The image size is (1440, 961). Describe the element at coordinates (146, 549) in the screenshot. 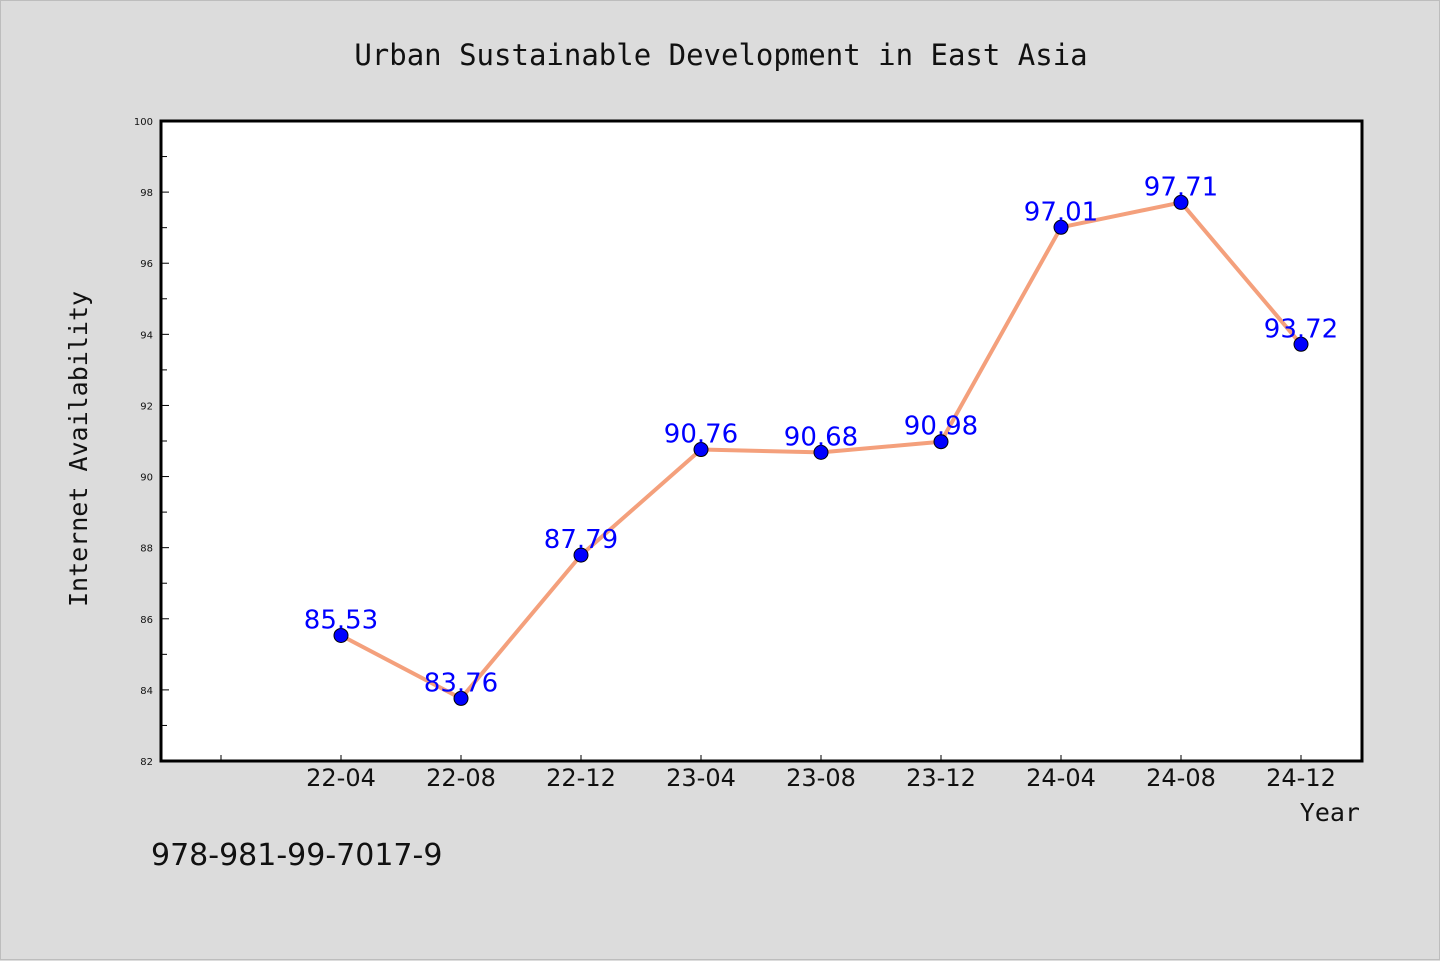

I see `y-tick-label: 88` at that location.